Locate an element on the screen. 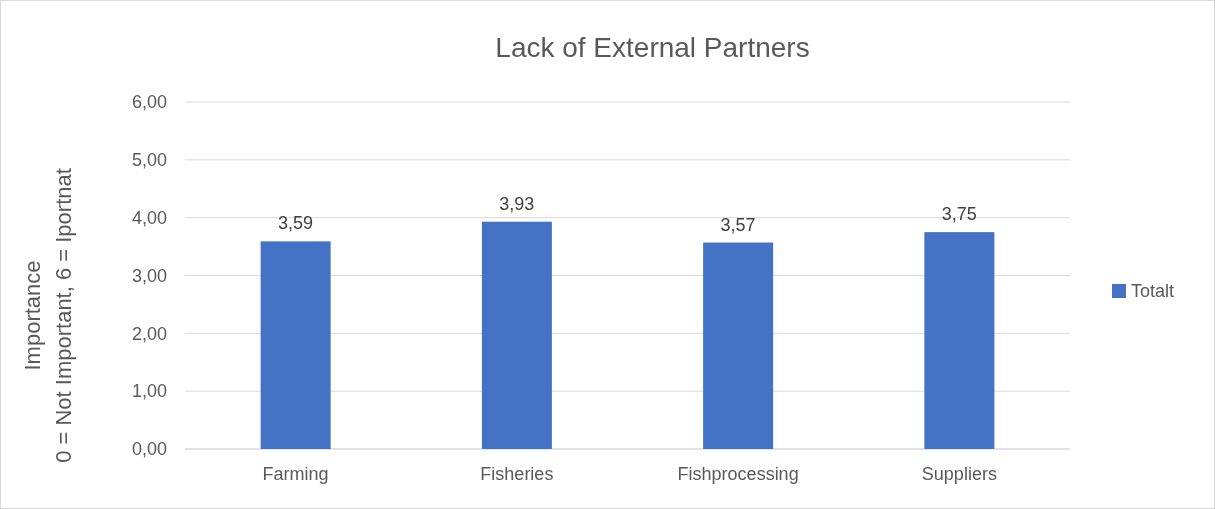 This screenshot has width=1215, height=509. data-label: 3,75 is located at coordinates (959, 214).